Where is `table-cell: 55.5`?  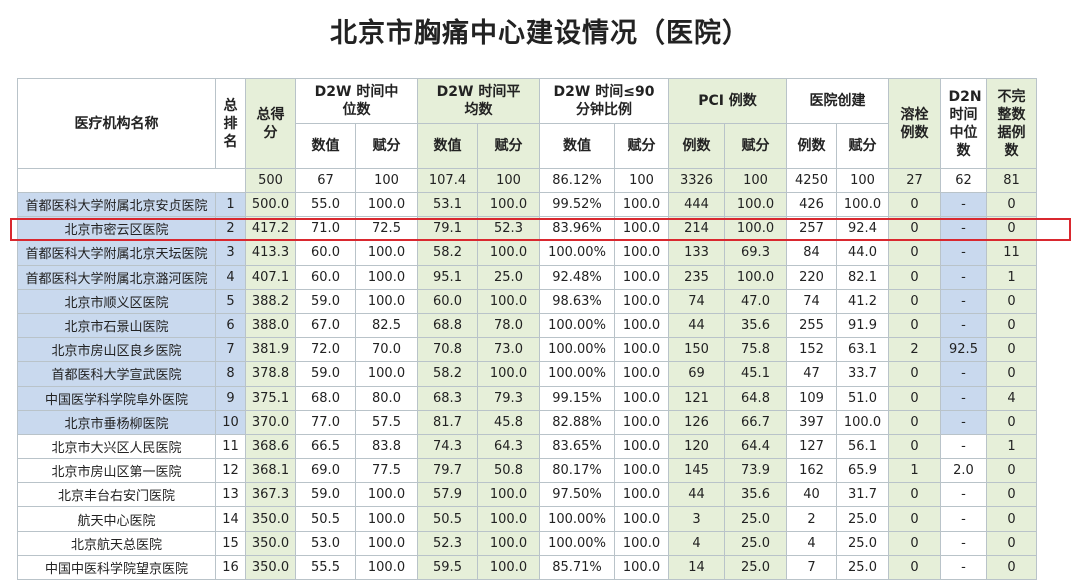 table-cell: 55.5 is located at coordinates (325, 567).